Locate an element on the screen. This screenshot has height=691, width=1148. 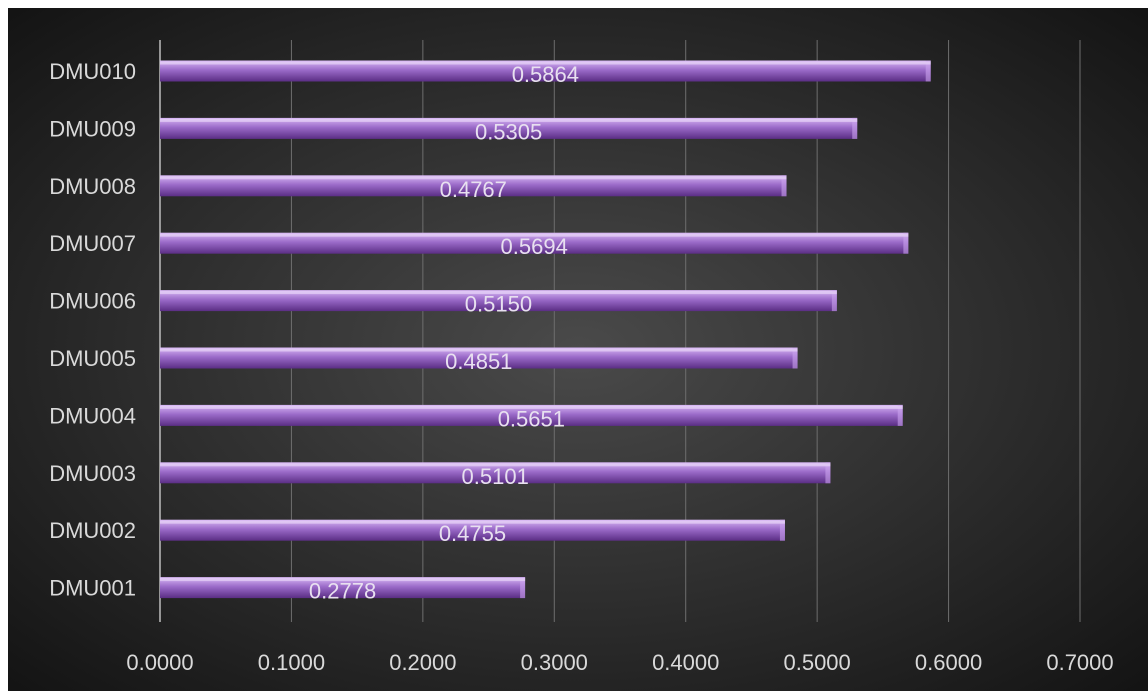
x-tick-label: 0.1000 is located at coordinates (291, 662).